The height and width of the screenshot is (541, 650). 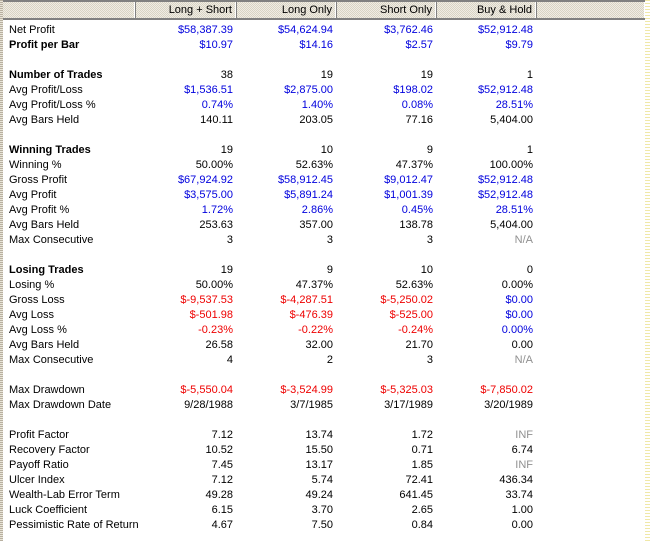 What do you see at coordinates (287, 10) in the screenshot?
I see `header-long-only: Long Only` at bounding box center [287, 10].